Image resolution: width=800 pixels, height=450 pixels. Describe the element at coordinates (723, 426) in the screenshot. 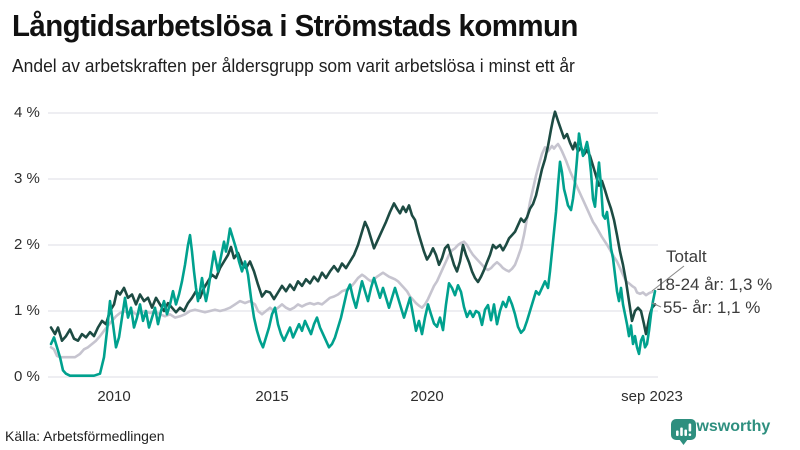

I see `newsworthy-wordmark: Newsworthy` at that location.